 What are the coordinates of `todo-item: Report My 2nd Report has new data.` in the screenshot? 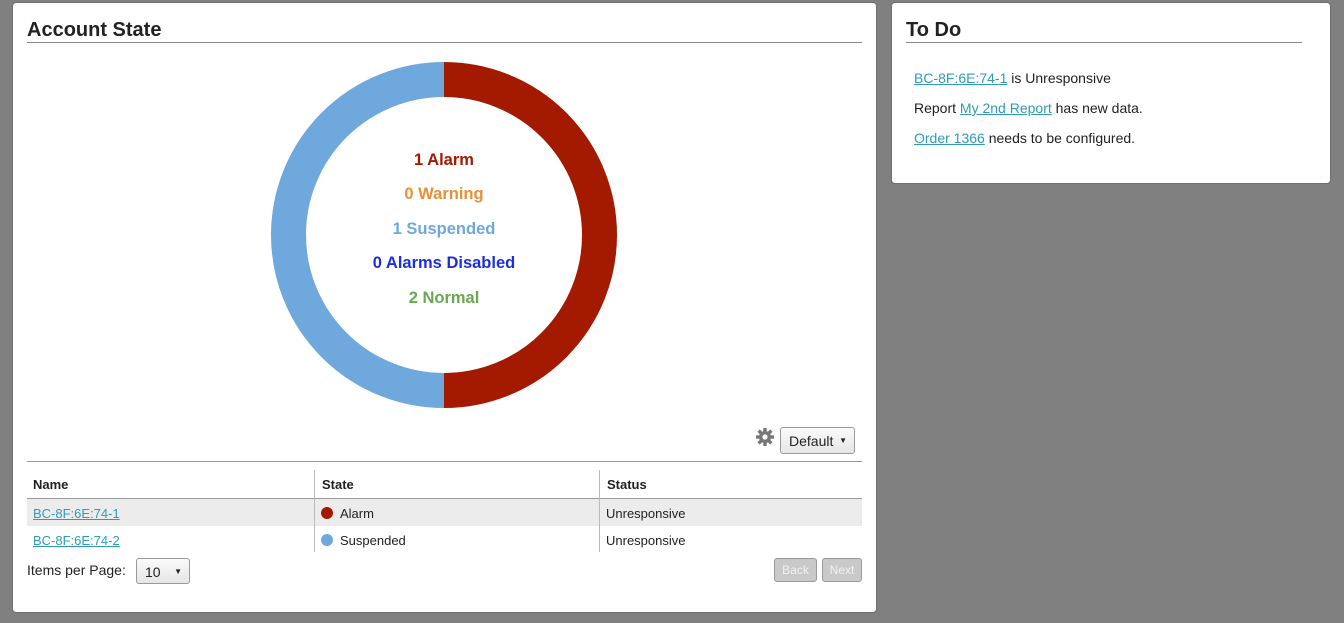 It's located at (1028, 108).